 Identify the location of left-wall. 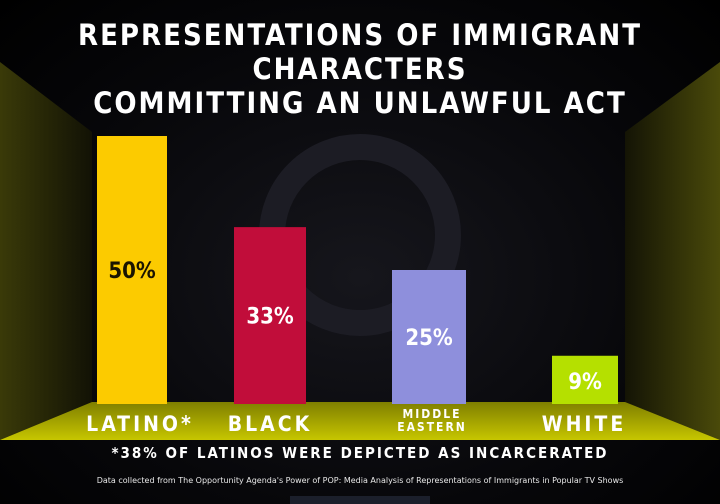
(46, 251).